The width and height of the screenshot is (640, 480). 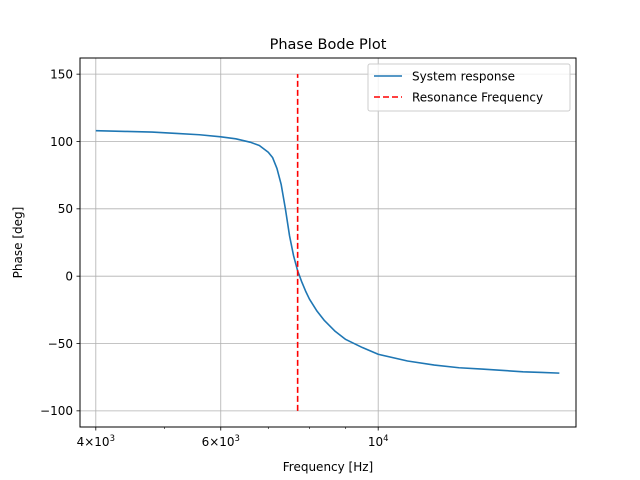 I want to click on y-axis-label: Phase [deg], so click(x=18, y=243).